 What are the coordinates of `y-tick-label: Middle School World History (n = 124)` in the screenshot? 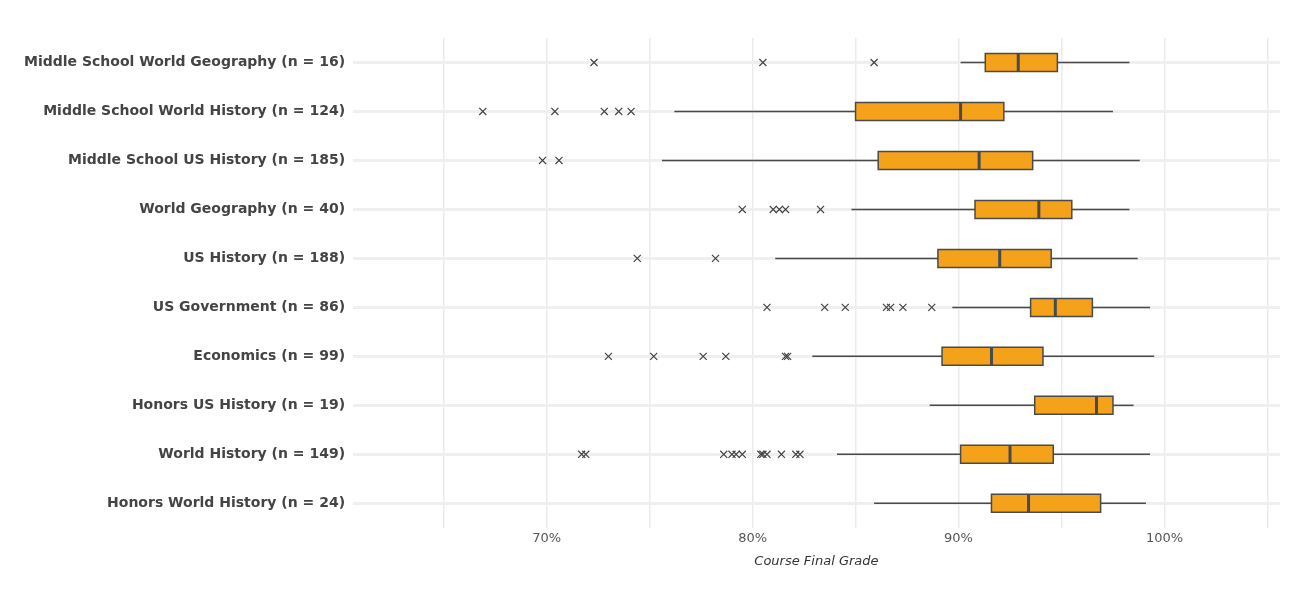 It's located at (194, 110).